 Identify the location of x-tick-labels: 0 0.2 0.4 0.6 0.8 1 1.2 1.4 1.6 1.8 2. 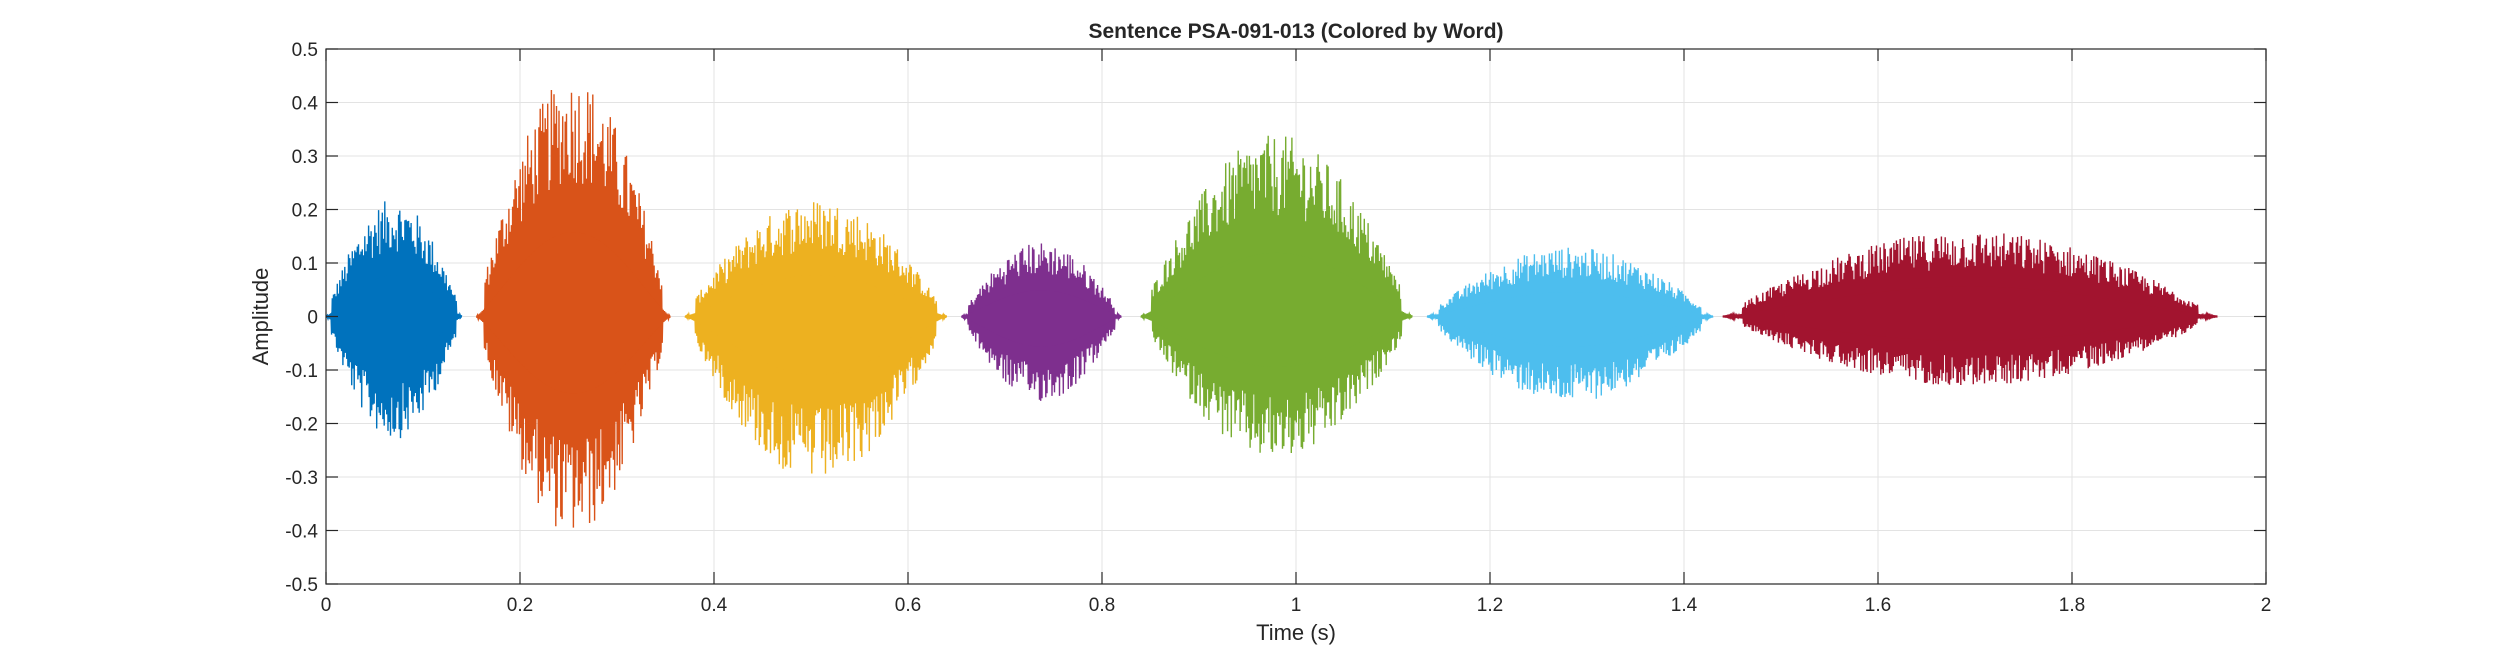
(1296, 605).